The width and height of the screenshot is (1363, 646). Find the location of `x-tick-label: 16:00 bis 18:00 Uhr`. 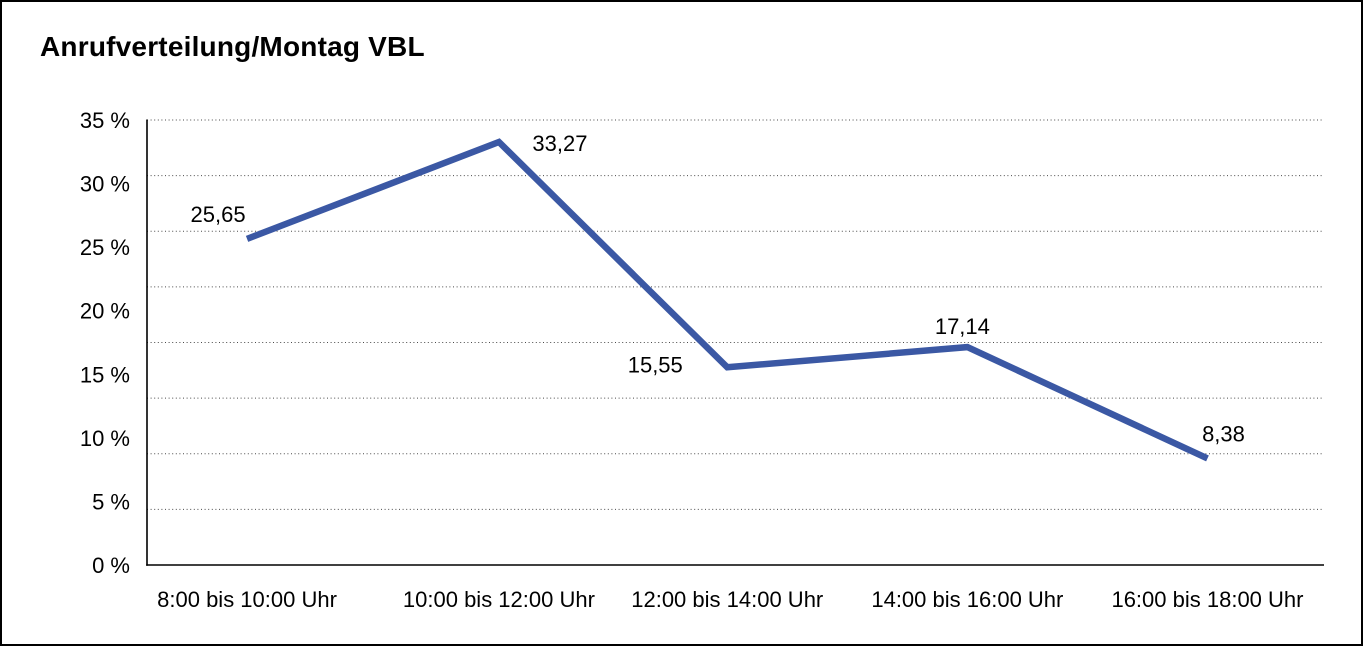

x-tick-label: 16:00 bis 18:00 Uhr is located at coordinates (1207, 599).